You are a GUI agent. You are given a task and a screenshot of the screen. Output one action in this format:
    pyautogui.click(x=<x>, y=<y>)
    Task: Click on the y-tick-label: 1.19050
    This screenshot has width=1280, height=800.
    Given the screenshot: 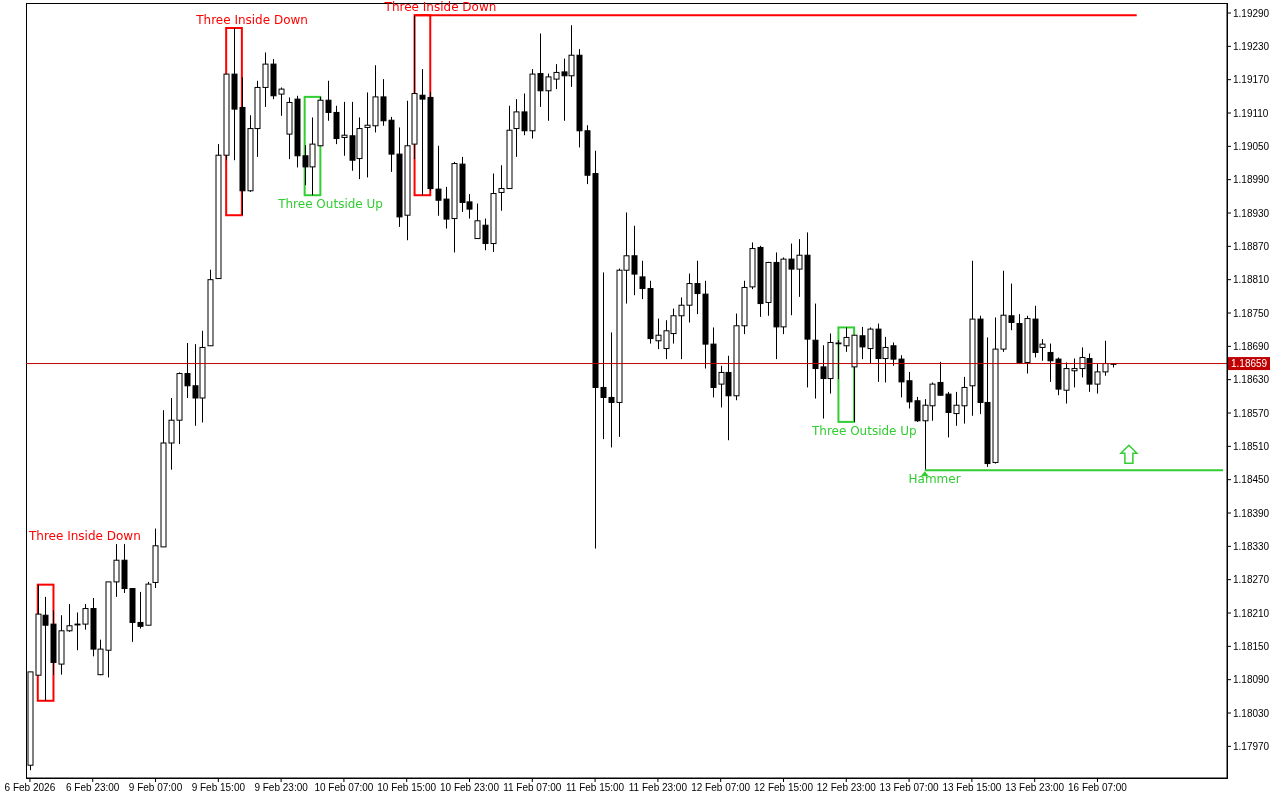 What is the action you would take?
    pyautogui.click(x=1251, y=146)
    